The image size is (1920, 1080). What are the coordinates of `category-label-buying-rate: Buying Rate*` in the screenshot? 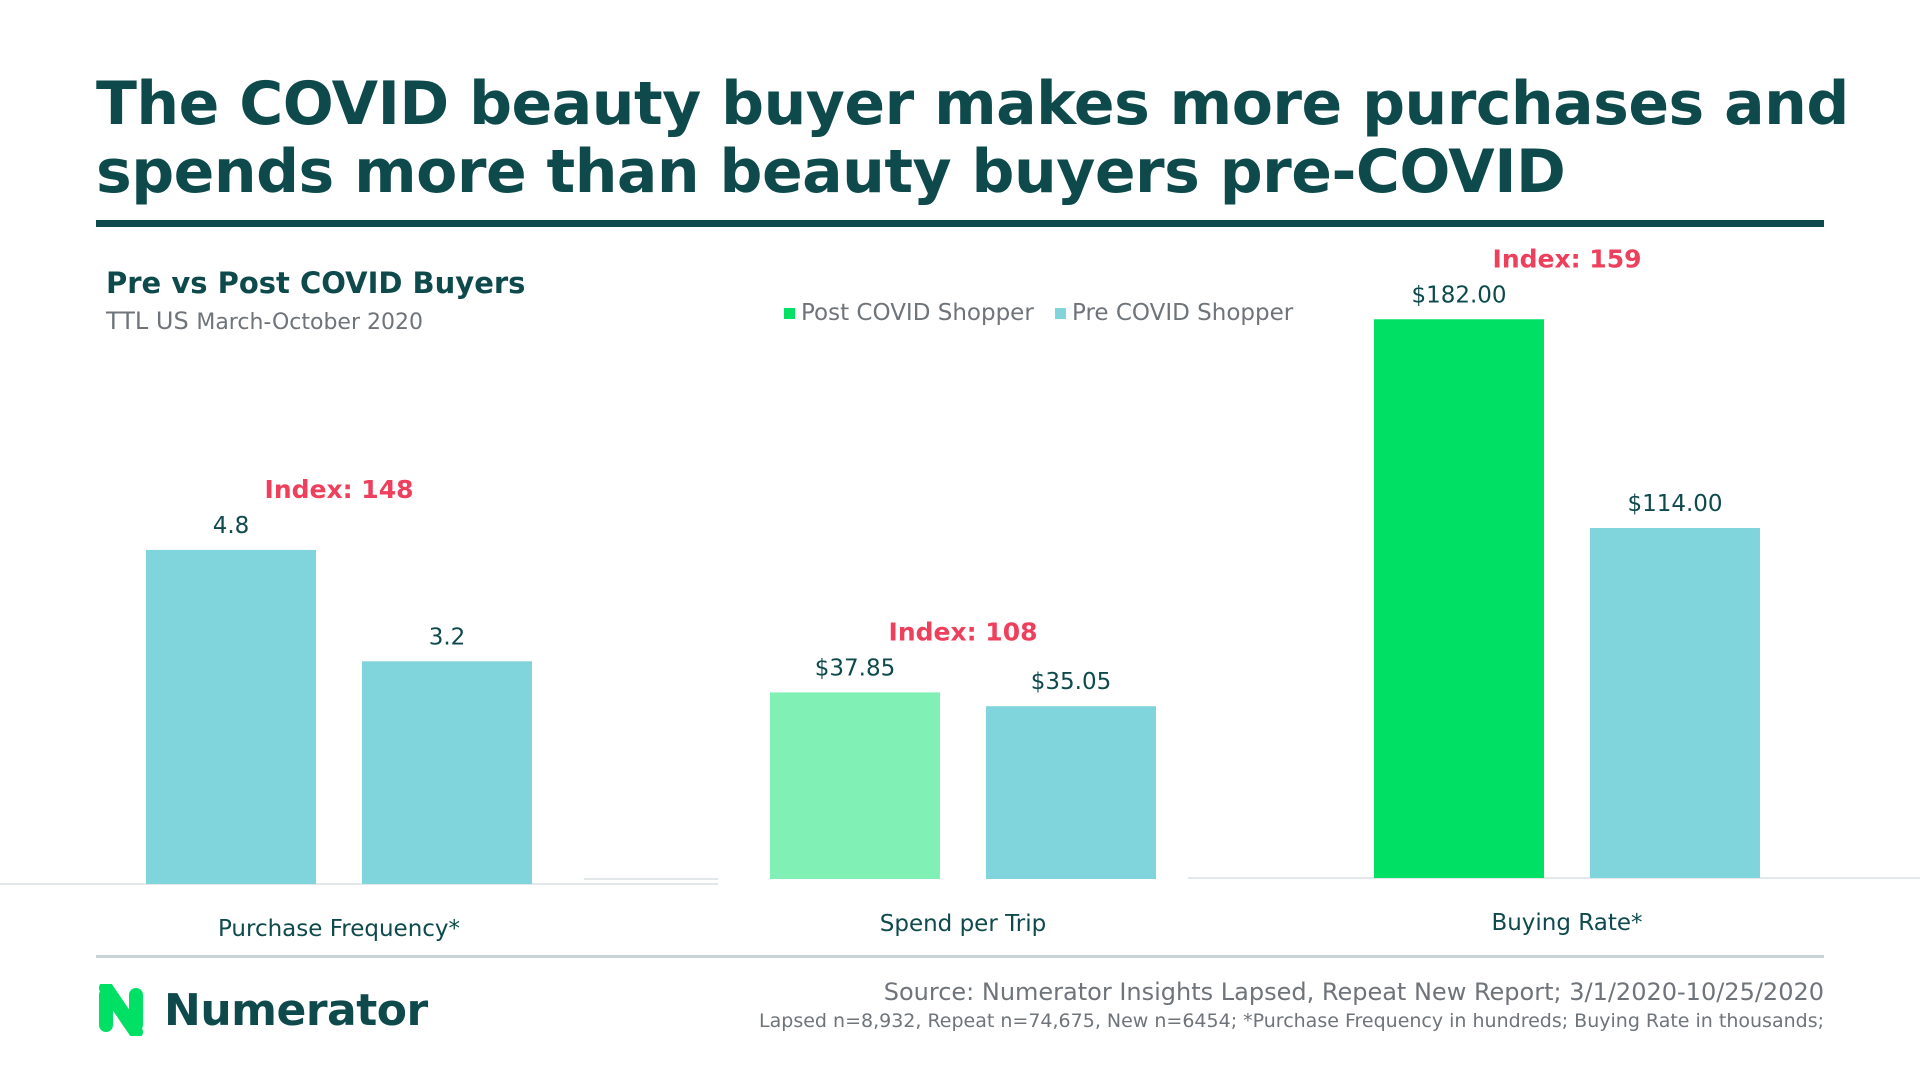 It's located at (1566, 923).